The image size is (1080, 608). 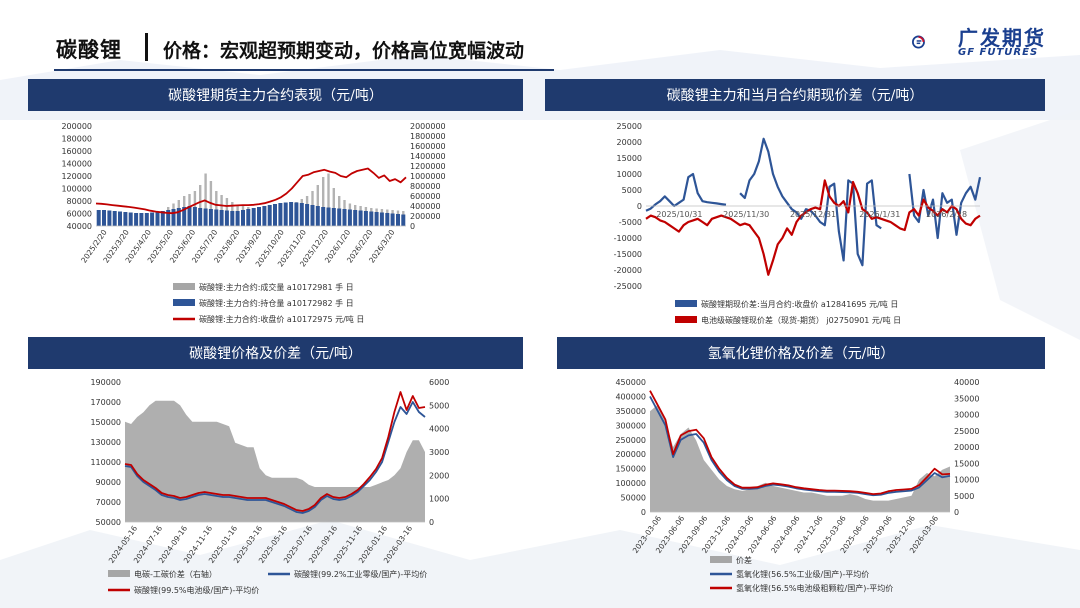 What do you see at coordinates (966, 480) in the screenshot?
I see `y-right-tick-label: 10000` at bounding box center [966, 480].